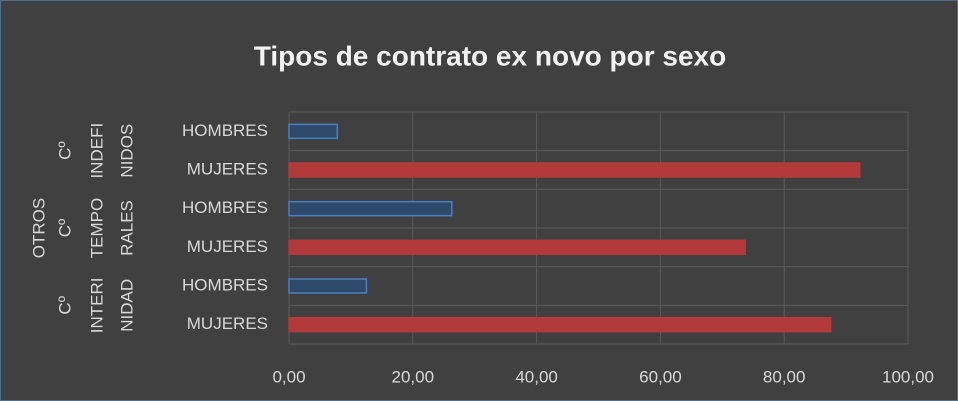 The image size is (958, 401). What do you see at coordinates (38, 228) in the screenshot?
I see `outer-group-label: OTROS` at bounding box center [38, 228].